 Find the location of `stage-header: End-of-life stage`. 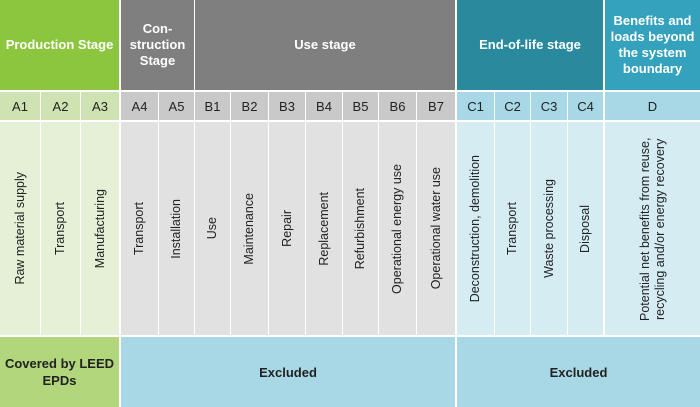

stage-header: End-of-life stage is located at coordinates (530, 45).